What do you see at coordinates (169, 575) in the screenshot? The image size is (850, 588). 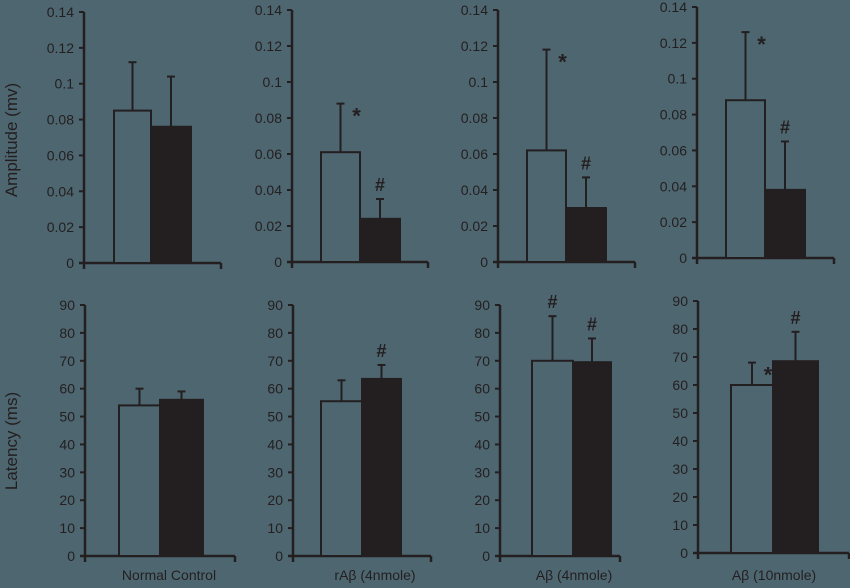 I see `x-label-normal-control: Normal Control` at bounding box center [169, 575].